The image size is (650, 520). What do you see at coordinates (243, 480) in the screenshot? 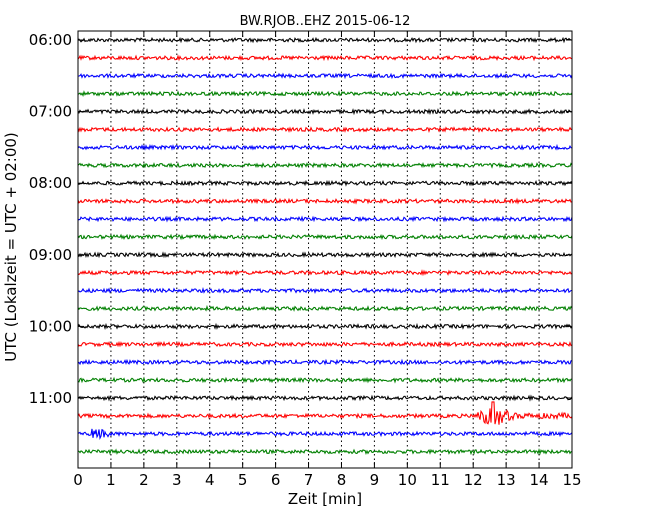
I see `x-tick-label: 5` at bounding box center [243, 480].